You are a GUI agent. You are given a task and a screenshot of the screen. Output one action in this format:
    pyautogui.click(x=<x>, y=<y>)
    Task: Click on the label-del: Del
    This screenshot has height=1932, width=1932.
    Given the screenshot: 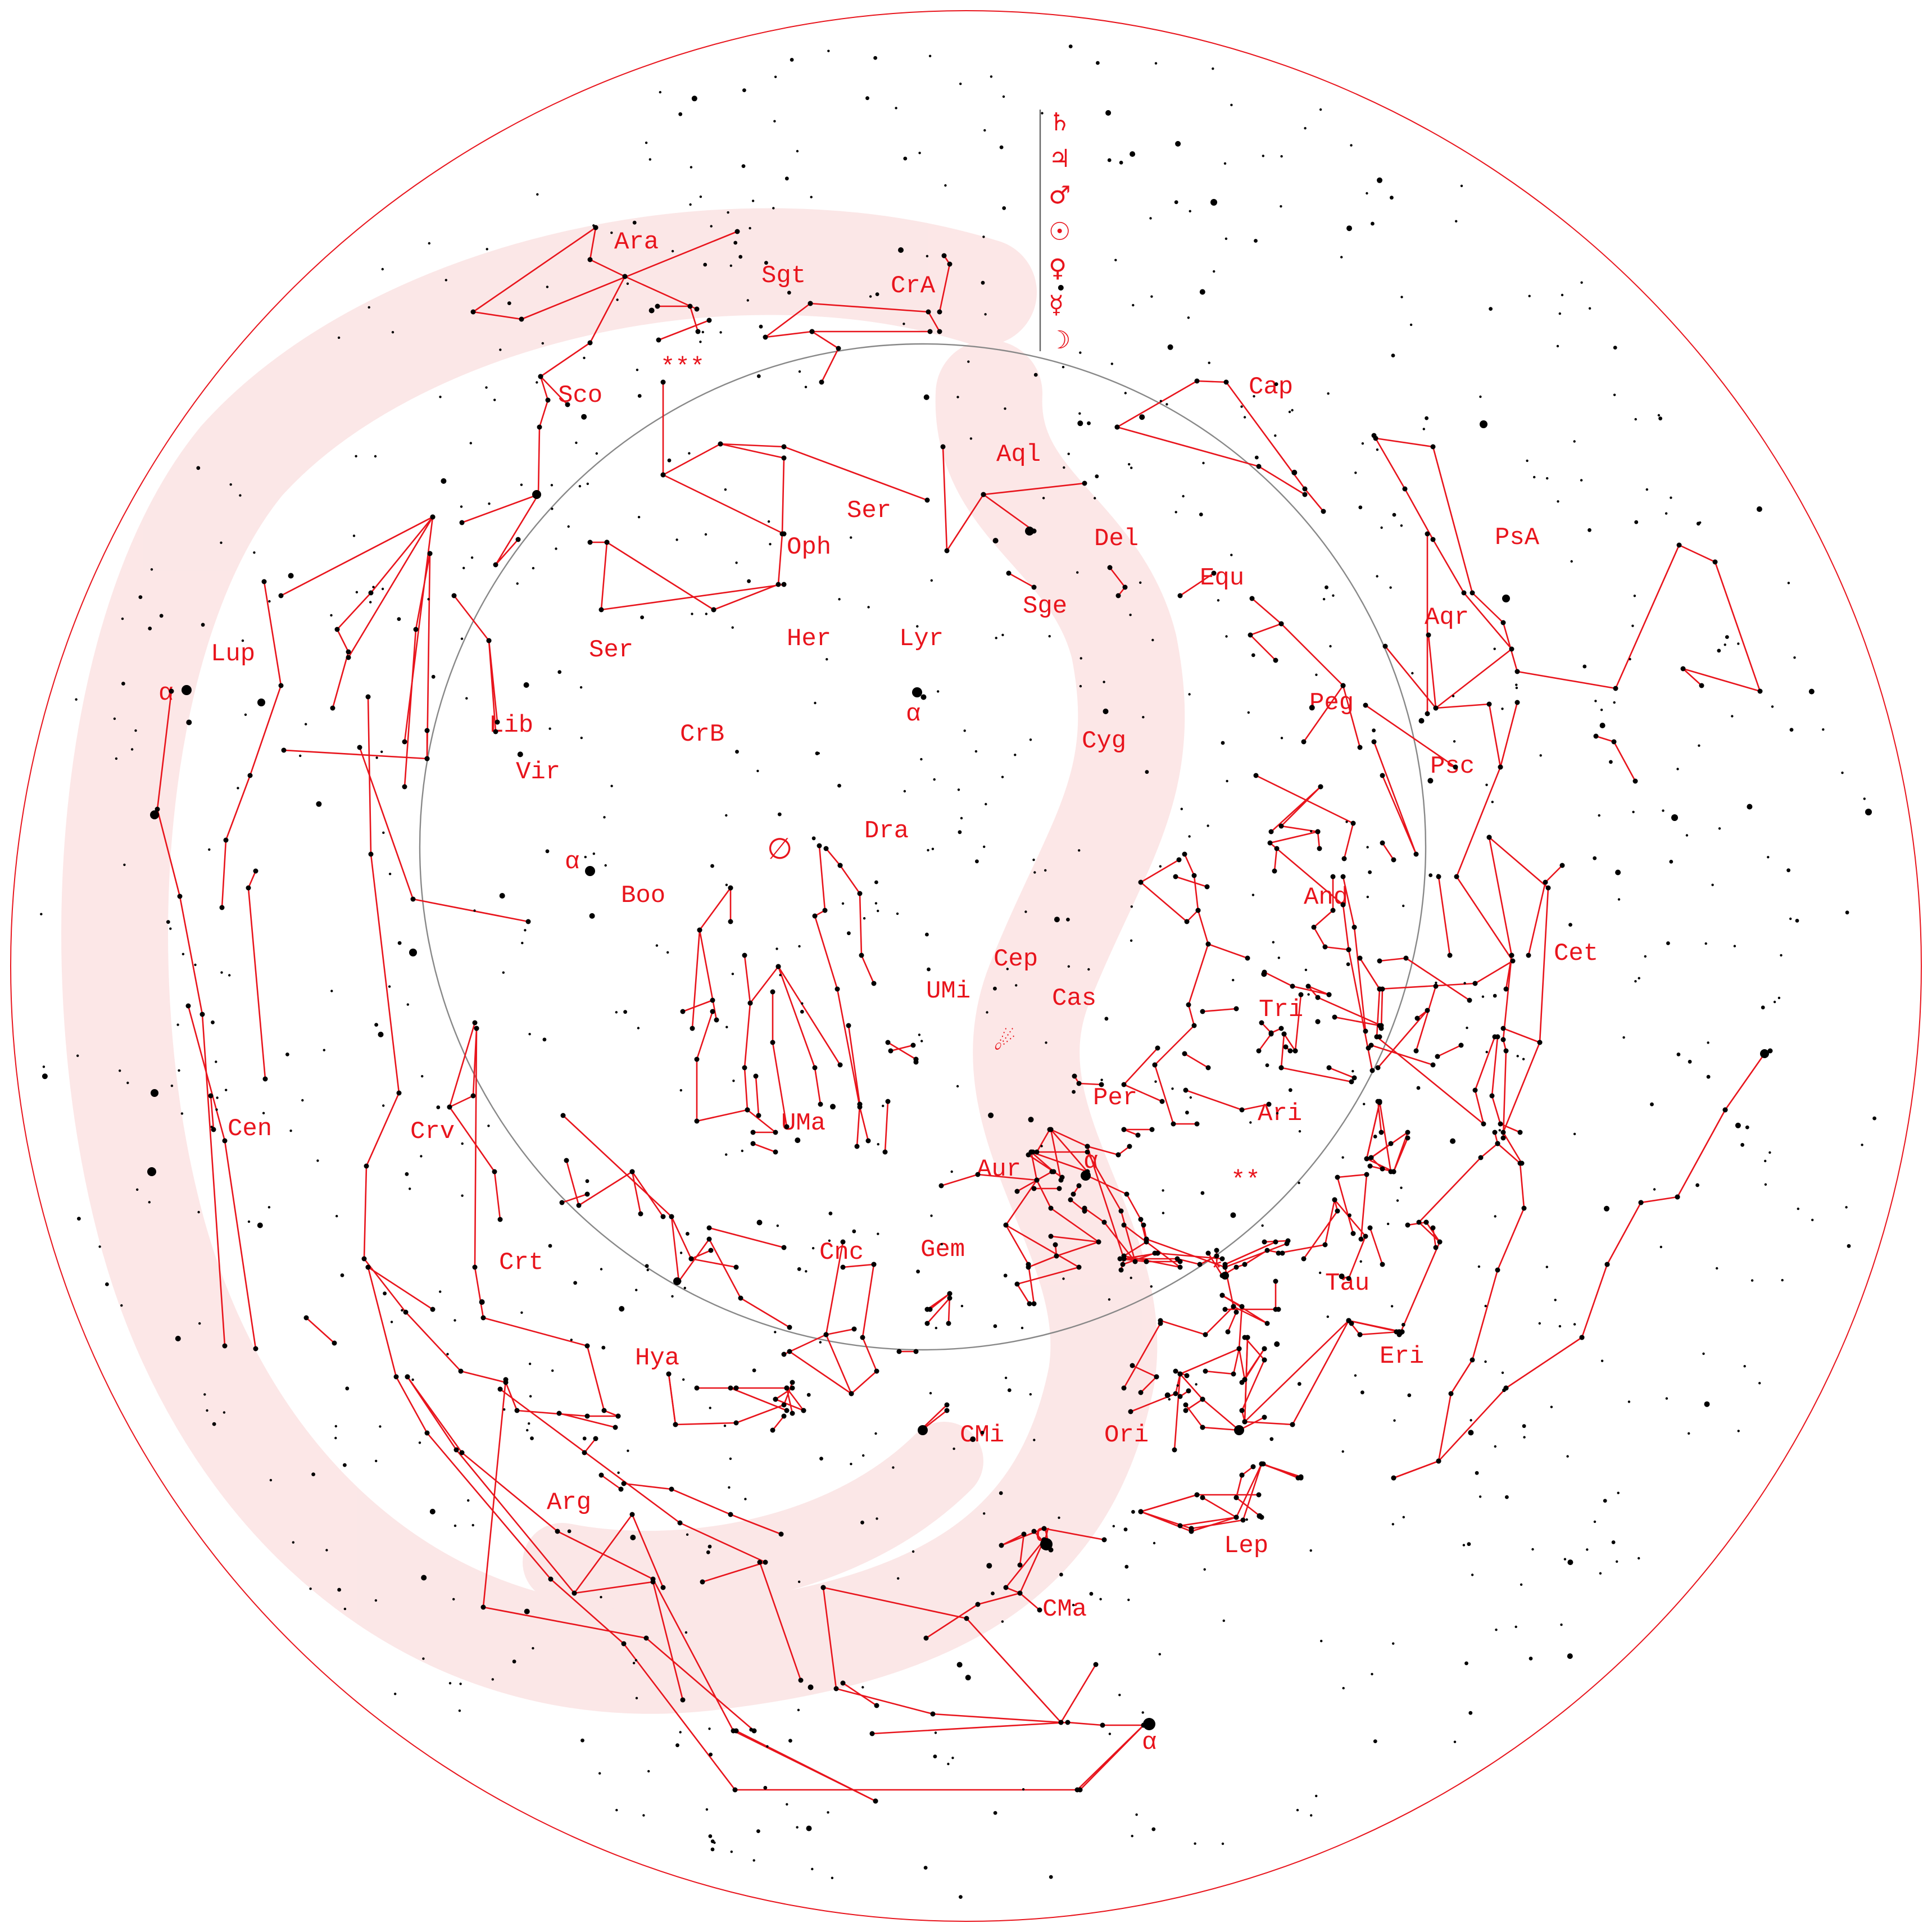 What is the action you would take?
    pyautogui.click(x=1116, y=539)
    